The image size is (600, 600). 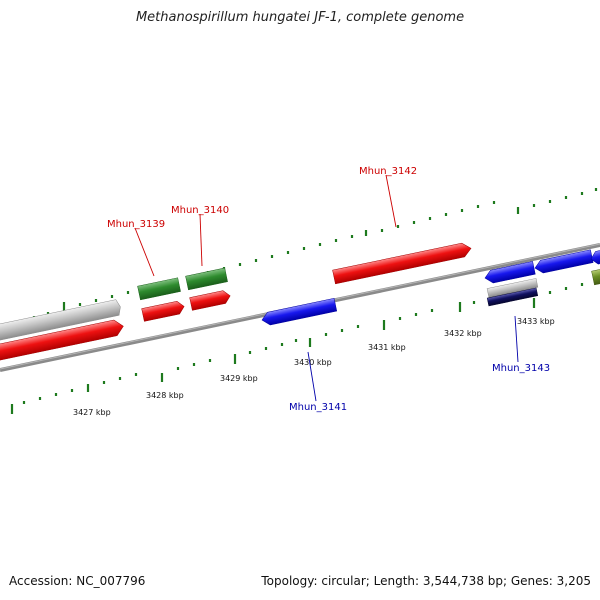 What do you see at coordinates (92, 412) in the screenshot?
I see `scale-label-3427: 3427 kbp` at bounding box center [92, 412].